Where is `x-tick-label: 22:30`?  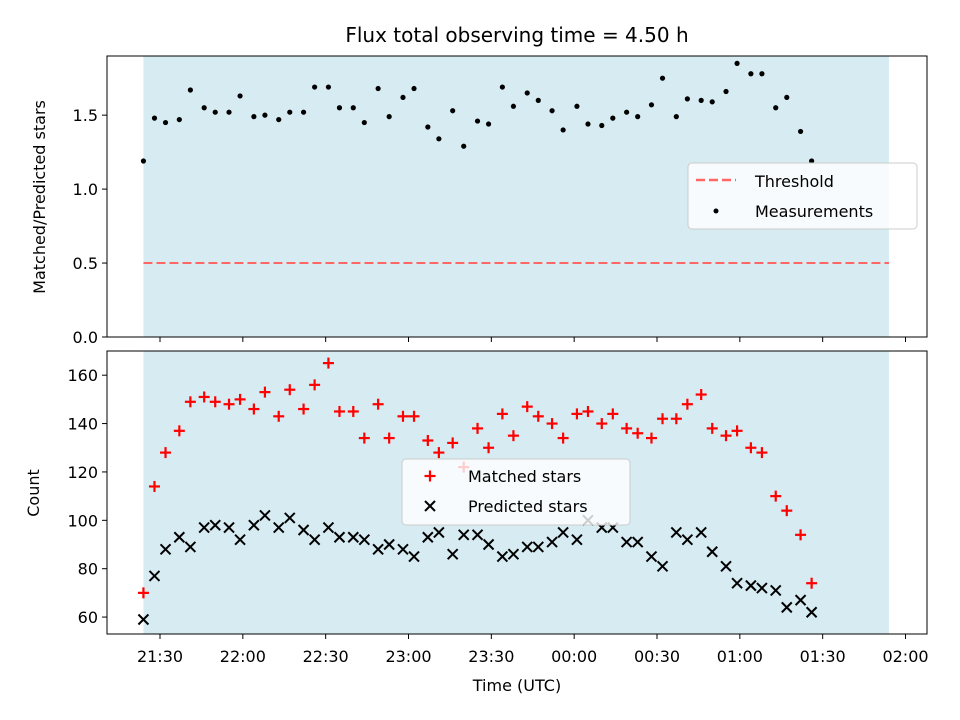 x-tick-label: 22:30 is located at coordinates (326, 656).